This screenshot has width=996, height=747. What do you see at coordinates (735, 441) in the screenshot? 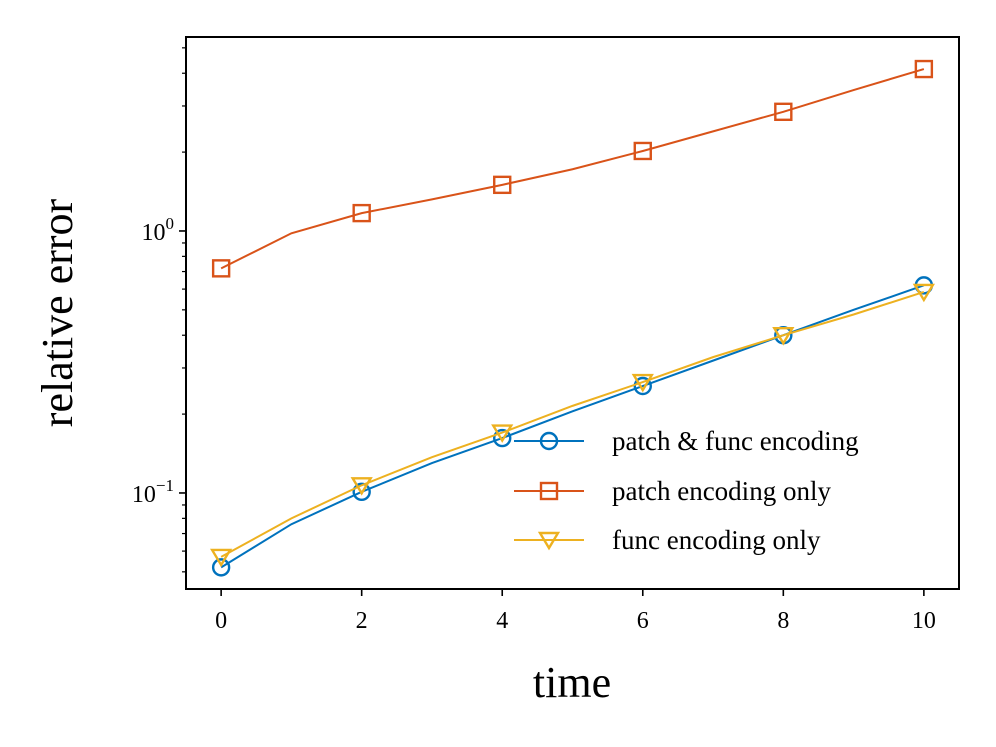
I see `legend-label: patch & func encoding` at bounding box center [735, 441].